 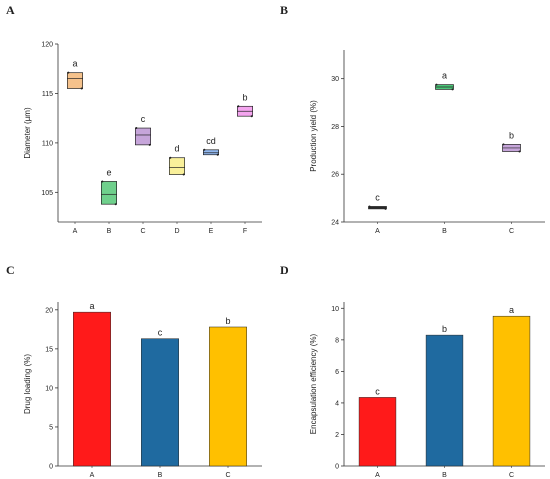 What do you see at coordinates (47, 45) in the screenshot?
I see `y-tick-label: 120` at bounding box center [47, 45].